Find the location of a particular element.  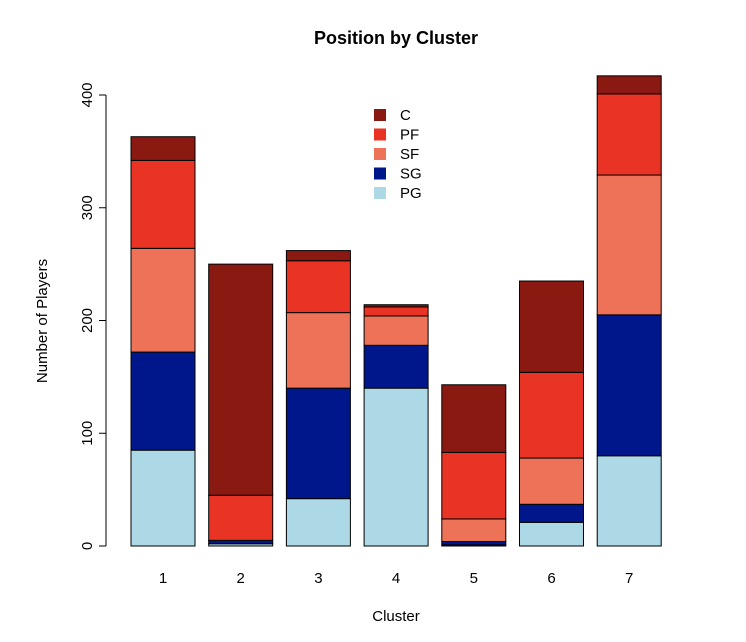

x-axis-ticks: 1 2 3 4 5 6 7 is located at coordinates (396, 578).